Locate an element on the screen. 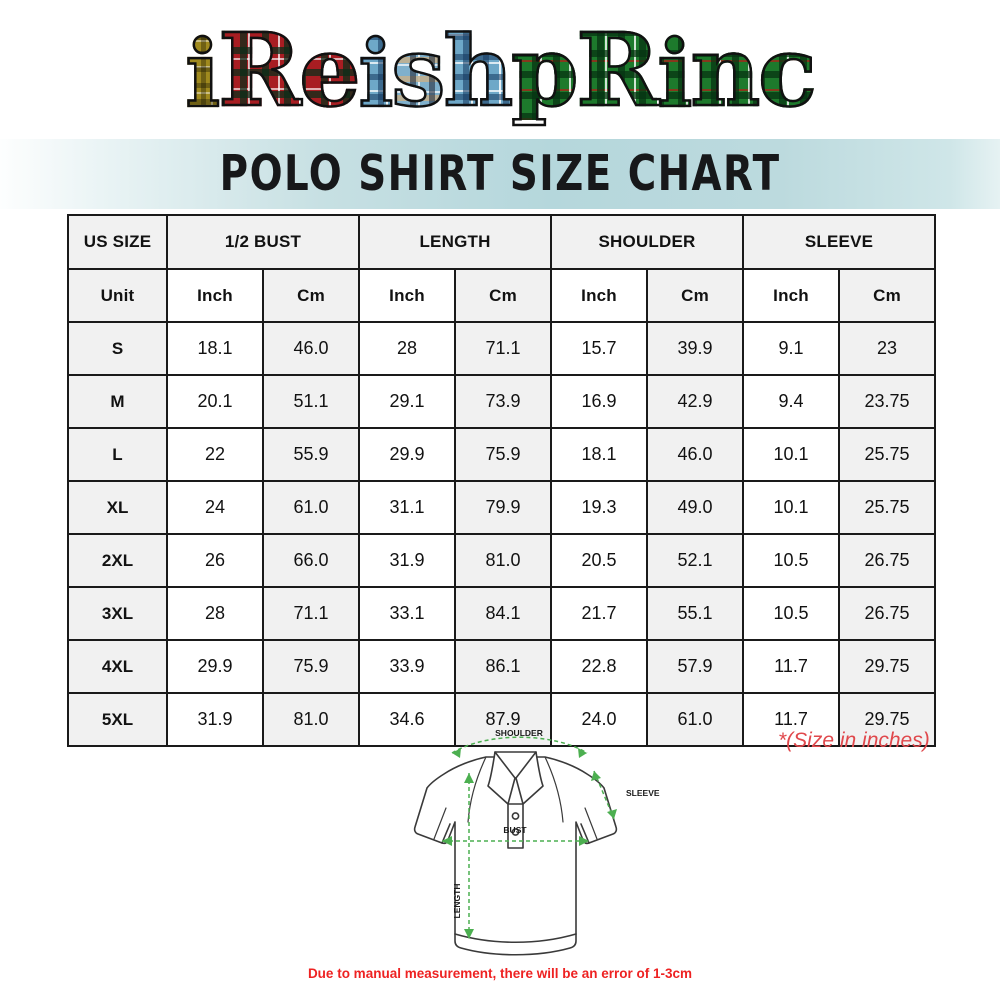 This screenshot has height=1000, width=1000. table-cell: 57.9 is located at coordinates (695, 666).